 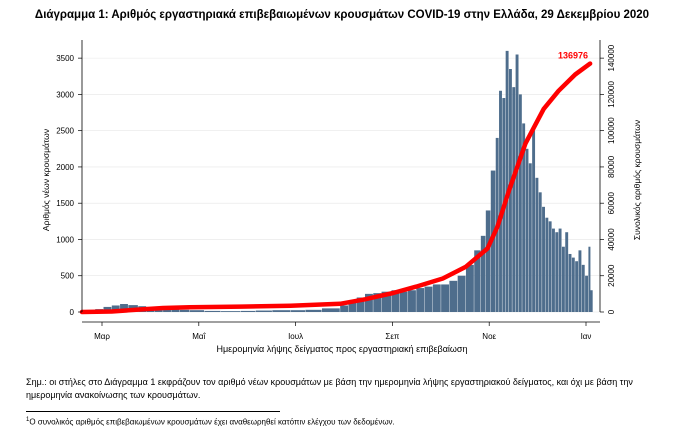 I want to click on y-right-tick-label: 0, so click(x=611, y=311).